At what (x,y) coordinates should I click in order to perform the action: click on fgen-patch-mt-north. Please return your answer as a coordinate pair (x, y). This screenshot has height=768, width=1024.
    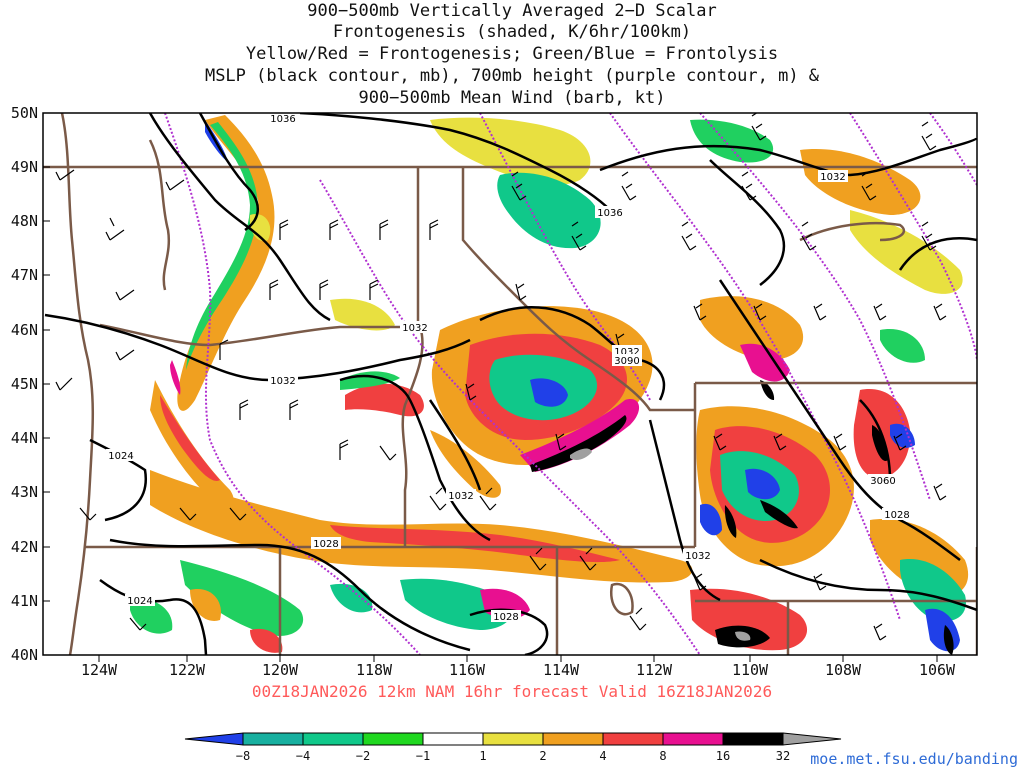
    Looking at the image, I should click on (732, 141).